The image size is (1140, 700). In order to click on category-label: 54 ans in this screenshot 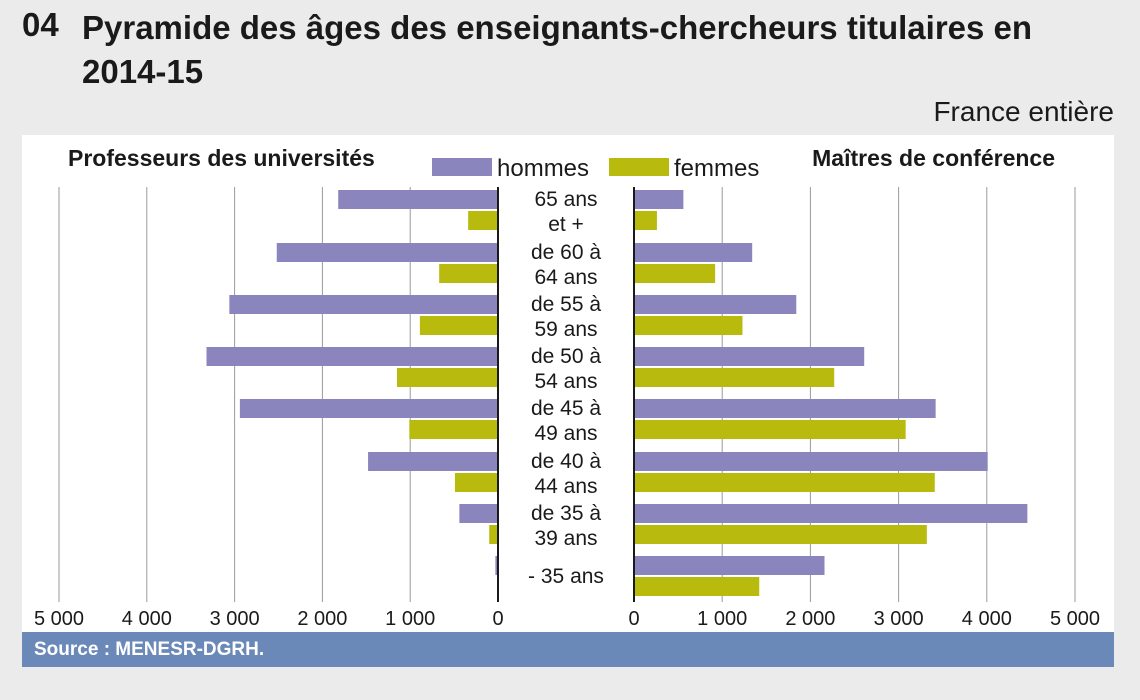, I will do `click(565, 381)`.